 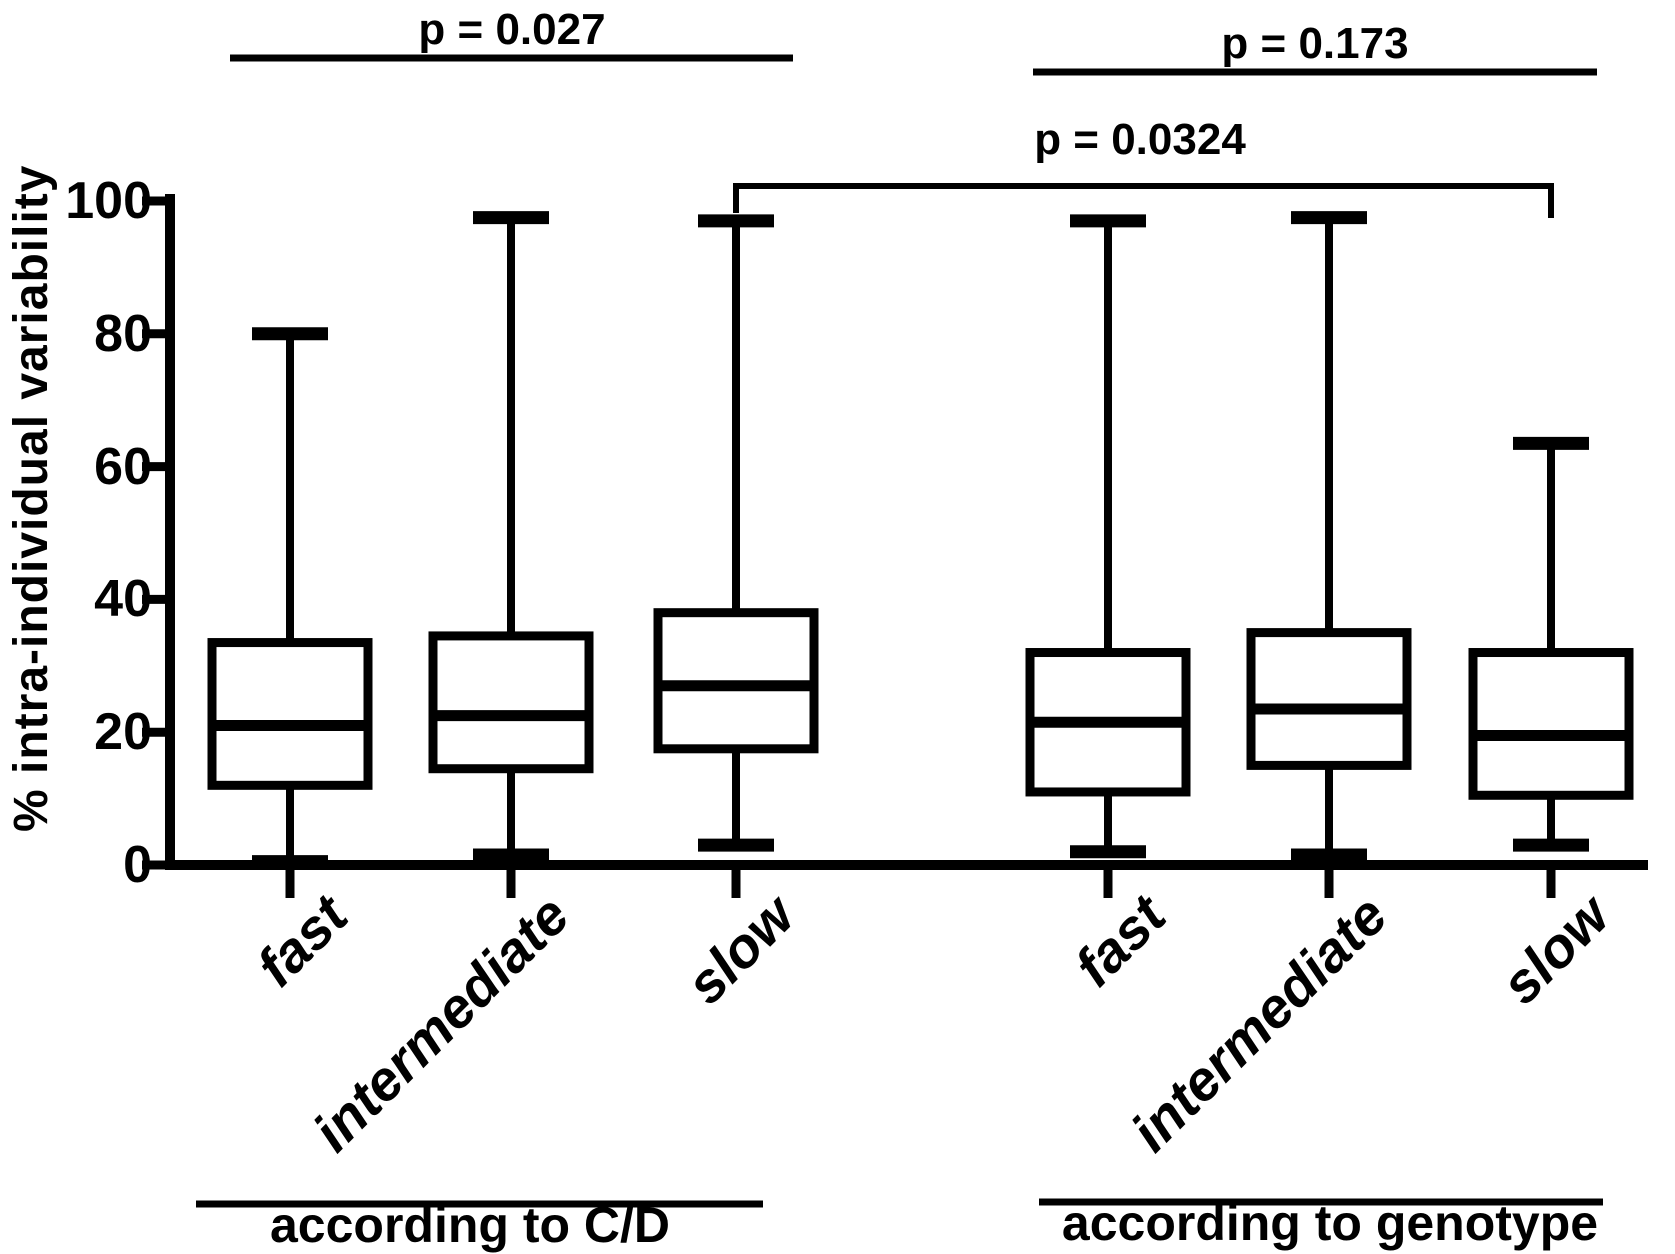 I want to click on y-tick-label-100: 100, so click(x=108, y=201).